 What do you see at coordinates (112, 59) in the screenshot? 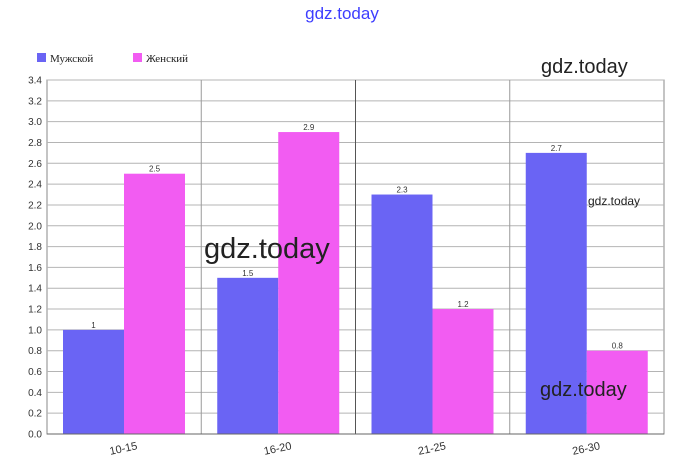
I see `legend: Мужской Женский` at bounding box center [112, 59].